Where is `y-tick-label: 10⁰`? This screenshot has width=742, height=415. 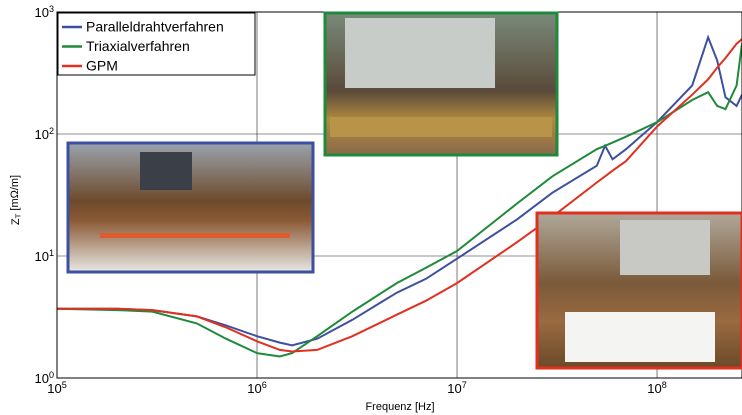 y-tick-label: 10⁰ is located at coordinates (44, 378).